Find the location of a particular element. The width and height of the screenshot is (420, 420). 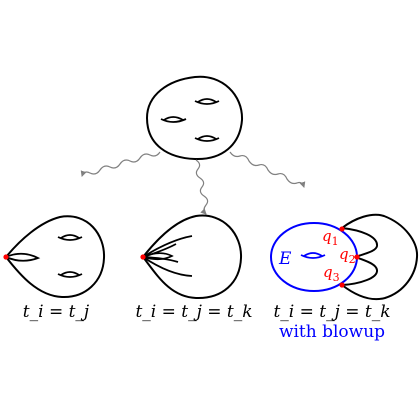

exceptional-handle is located at coordinates (313, 255).